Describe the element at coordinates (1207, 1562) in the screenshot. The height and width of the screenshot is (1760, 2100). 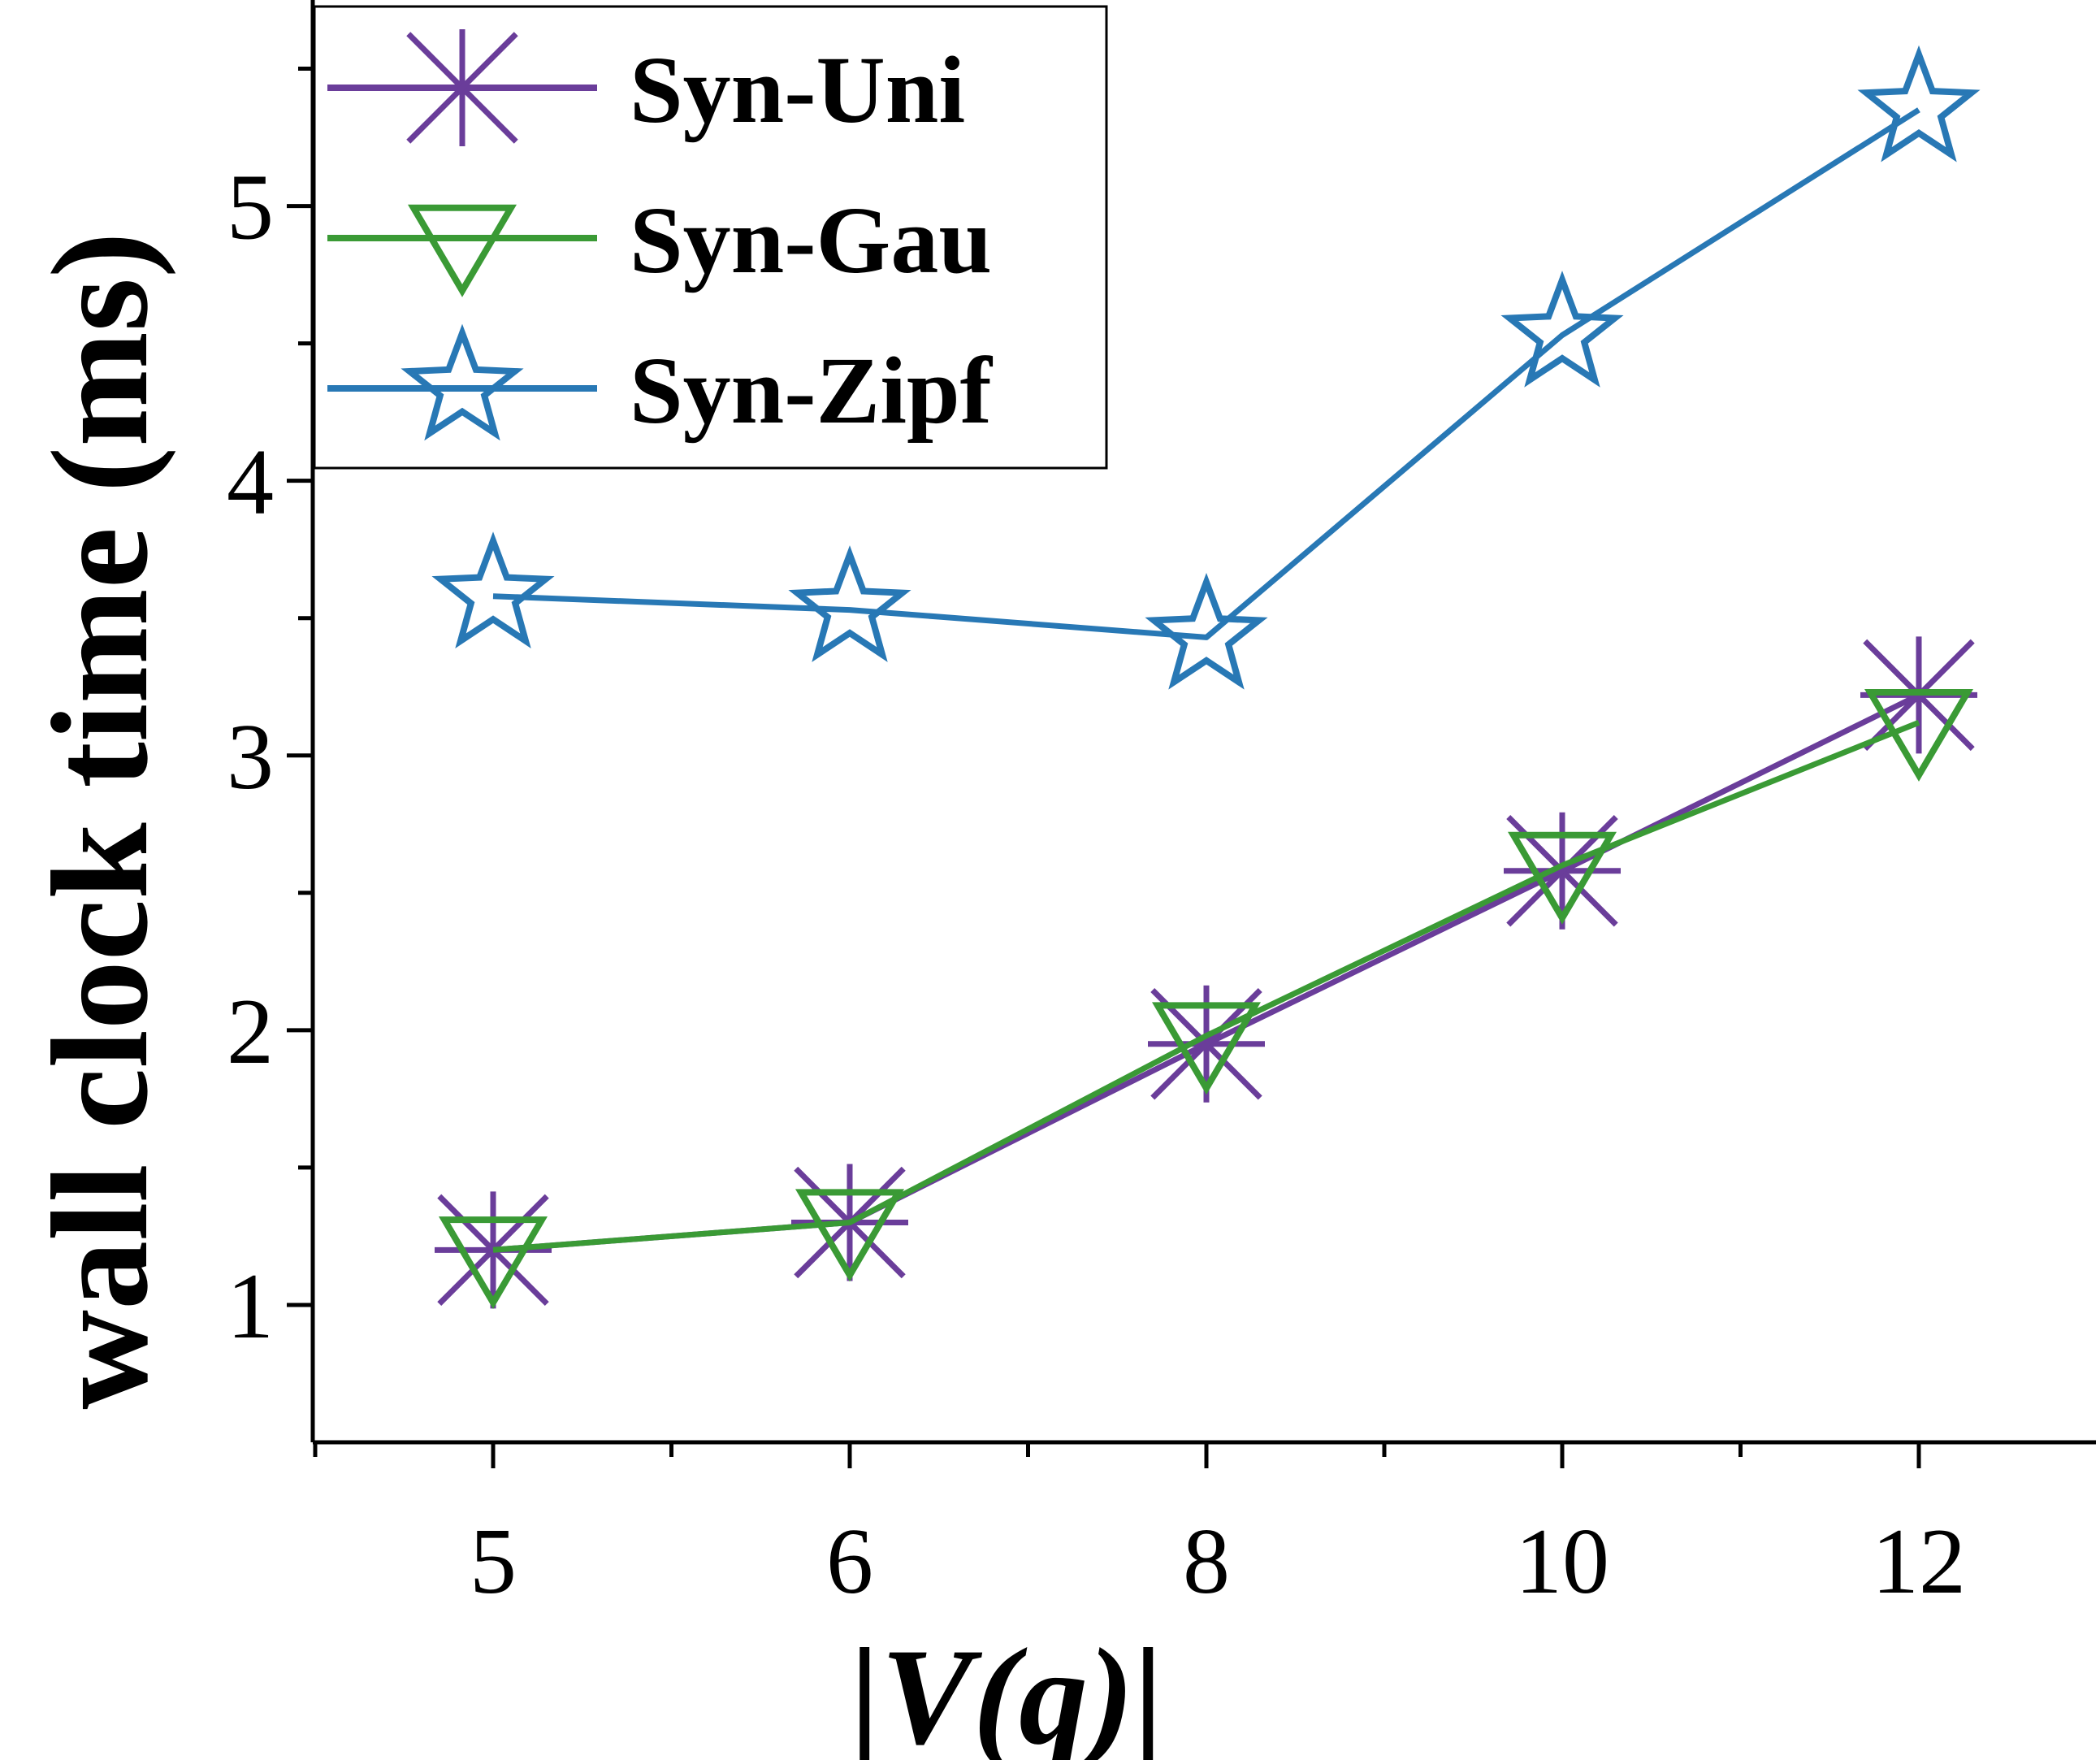
I see `x-tick-label: 8` at that location.